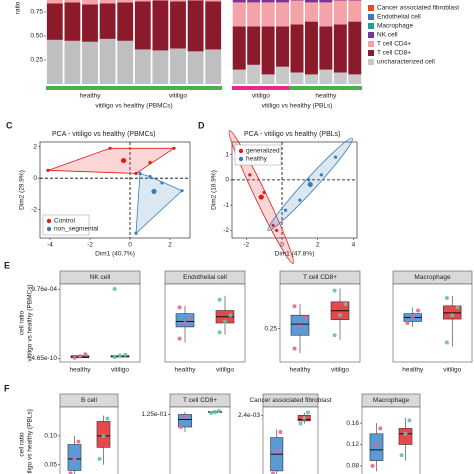  I want to click on chart-title: PCA - vitiligo vs healthy (PBLs), so click(292, 134).